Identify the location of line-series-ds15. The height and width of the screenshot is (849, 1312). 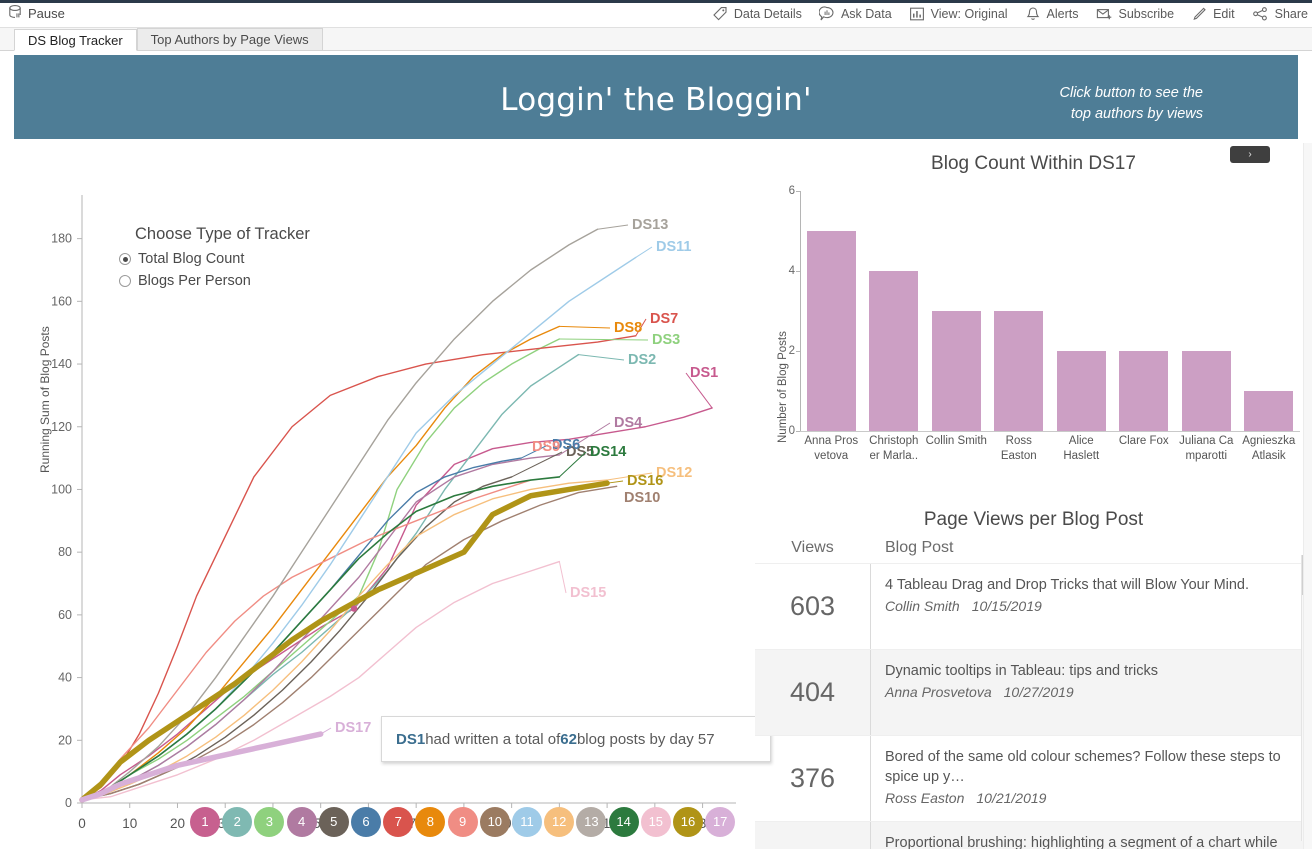
(321, 680).